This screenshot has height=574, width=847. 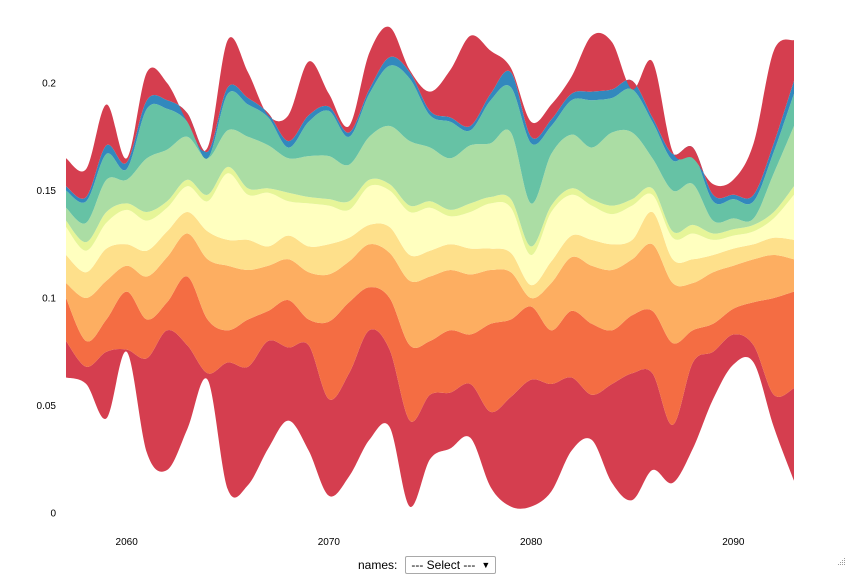 I want to click on x-tick-label: 2080, so click(x=531, y=542).